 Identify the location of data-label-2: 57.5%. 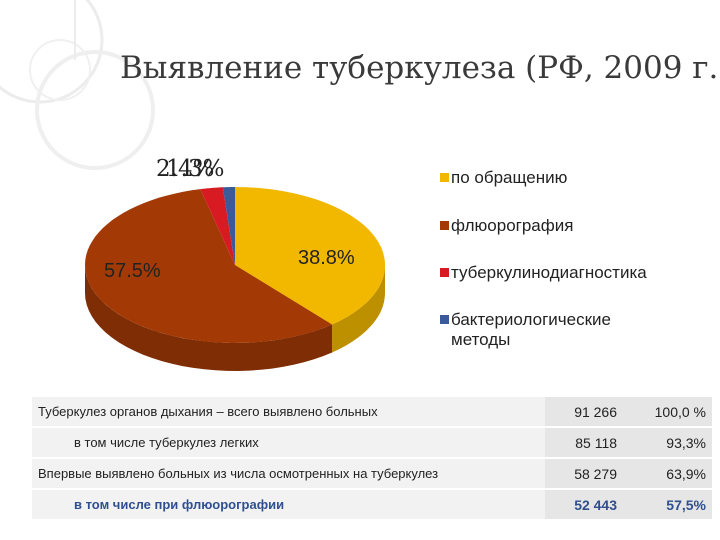
(132, 271).